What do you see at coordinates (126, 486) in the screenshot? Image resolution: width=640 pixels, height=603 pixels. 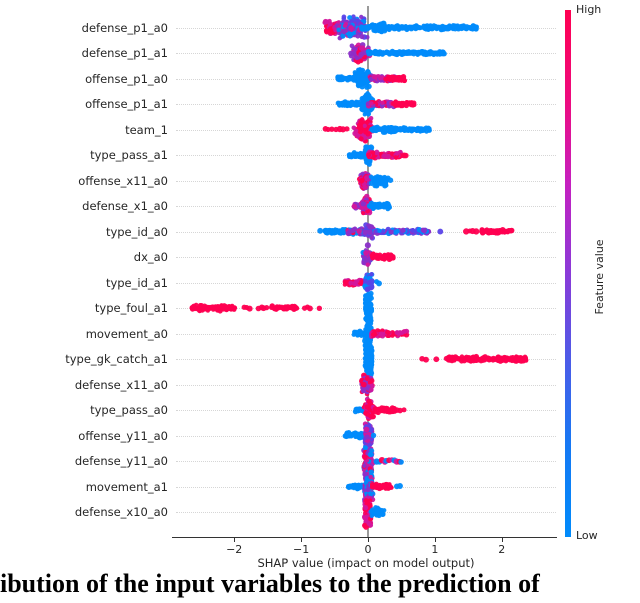 I see `feature-label: movement_a1` at bounding box center [126, 486].